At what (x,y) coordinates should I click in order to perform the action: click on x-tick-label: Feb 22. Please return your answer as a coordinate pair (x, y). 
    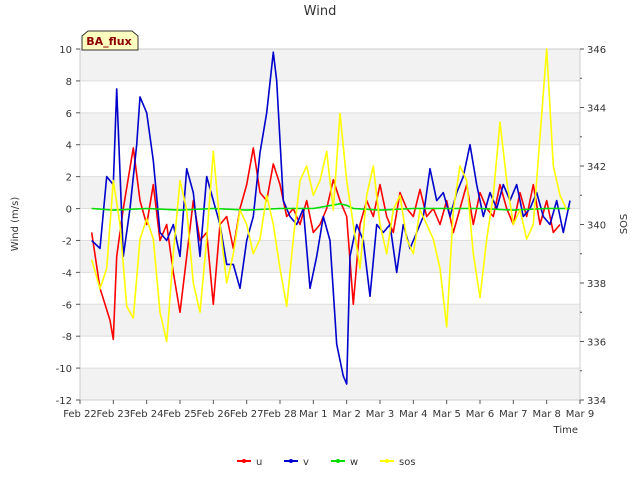
    Looking at the image, I should click on (80, 414).